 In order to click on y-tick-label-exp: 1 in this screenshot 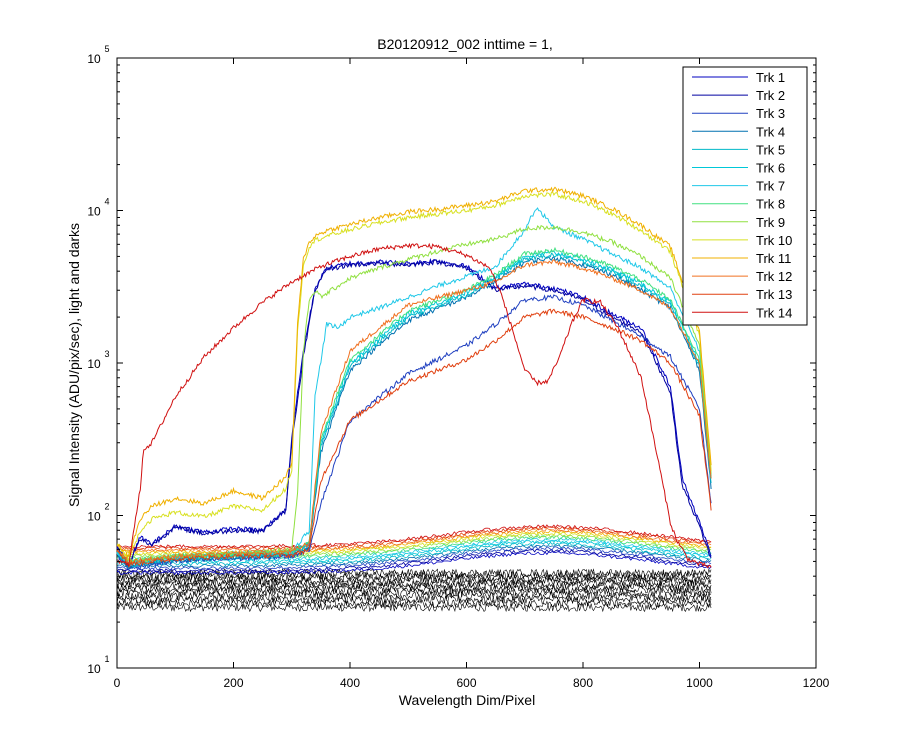, I will do `click(106, 659)`.